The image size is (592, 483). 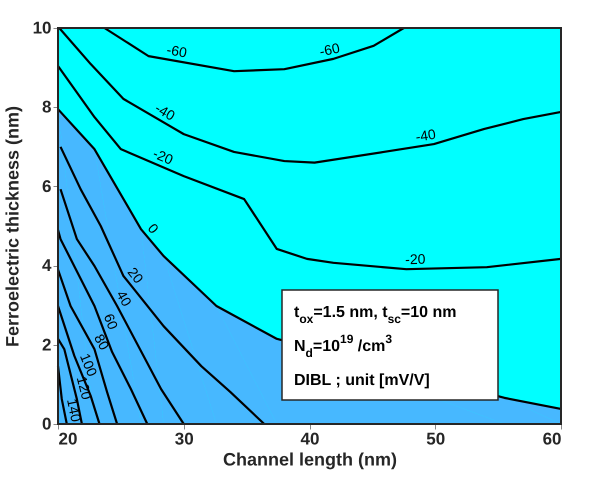 What do you see at coordinates (47, 424) in the screenshot?
I see `y-tick-label: 0` at bounding box center [47, 424].